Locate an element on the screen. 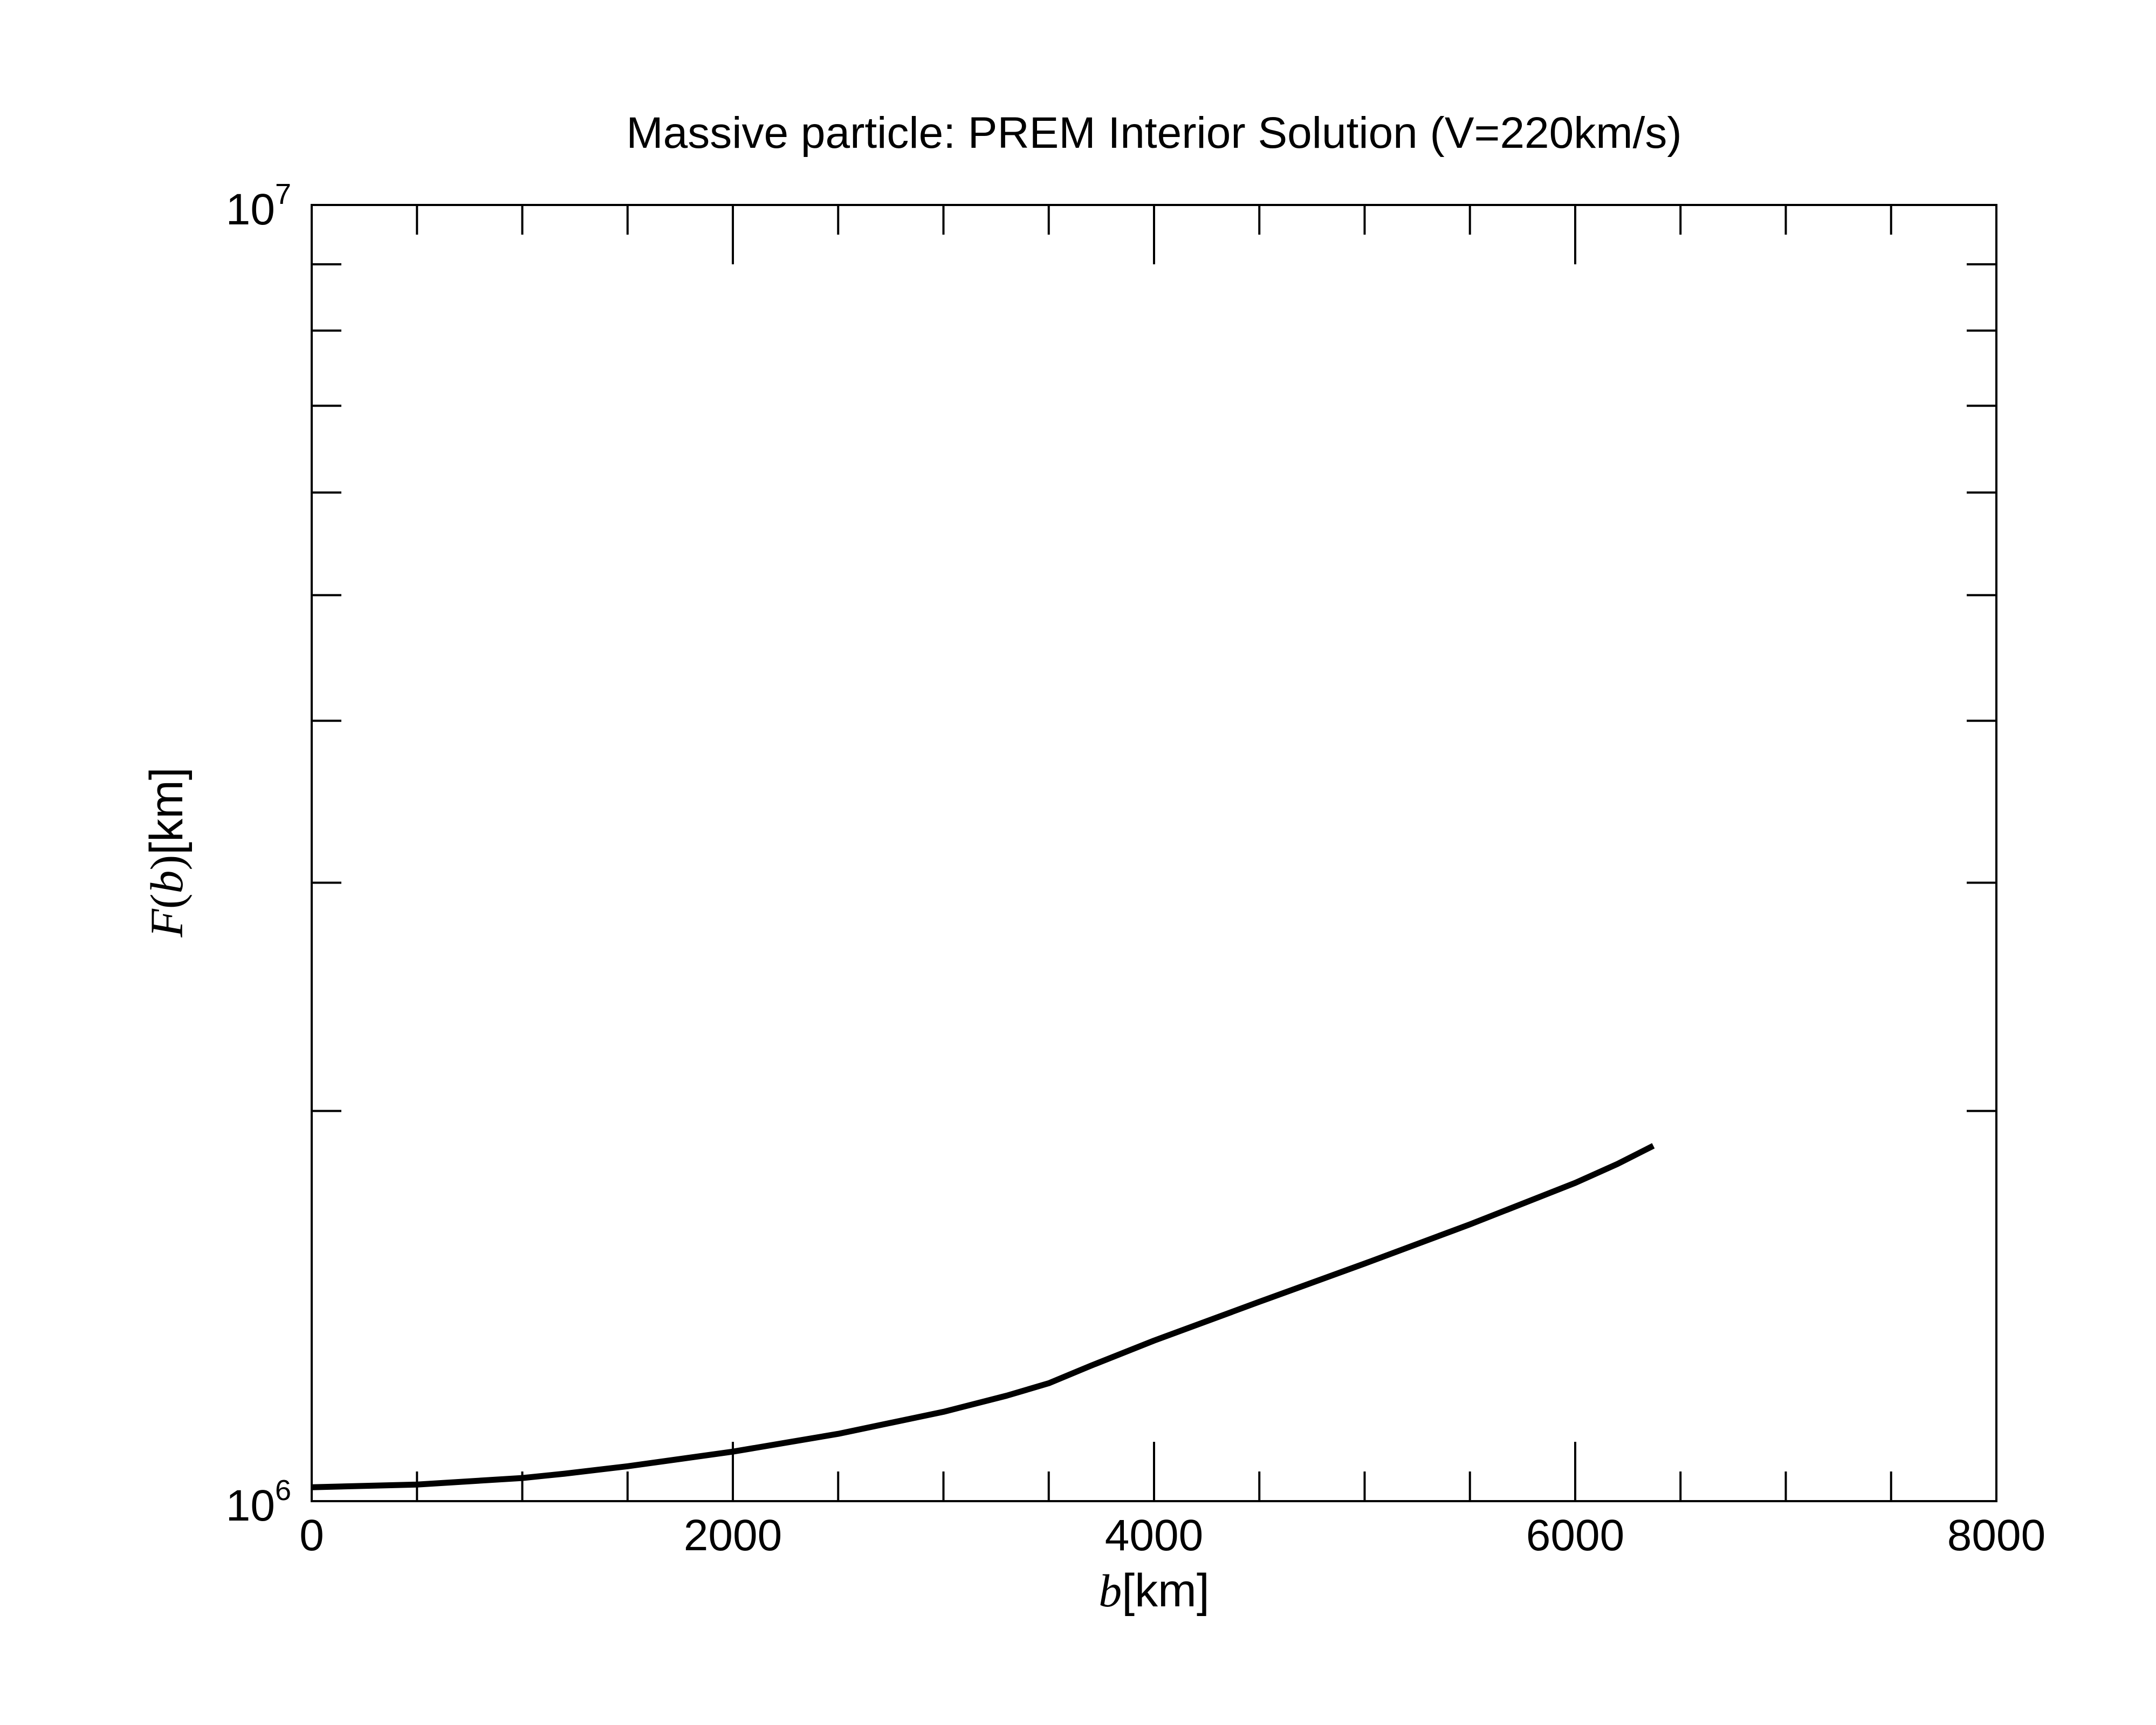  x-axis-unit: [km] is located at coordinates (1165, 1591).